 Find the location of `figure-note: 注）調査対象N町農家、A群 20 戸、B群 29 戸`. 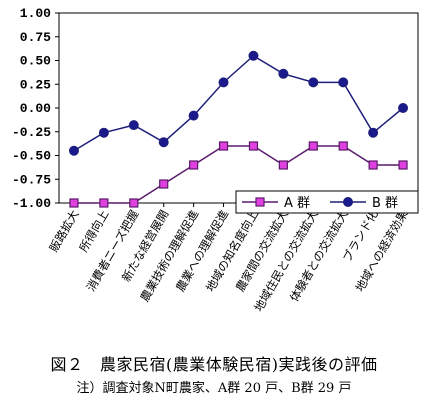

figure-note: 注）調査対象N町農家、A群 20 戸、B群 29 戸 is located at coordinates (214, 388).